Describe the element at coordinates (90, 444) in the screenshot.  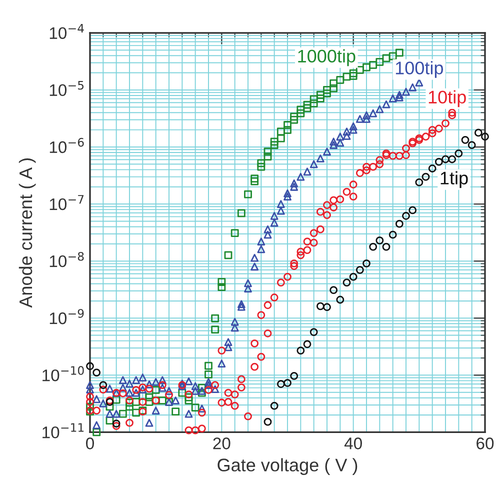
I see `x-tick-label: 0` at that location.